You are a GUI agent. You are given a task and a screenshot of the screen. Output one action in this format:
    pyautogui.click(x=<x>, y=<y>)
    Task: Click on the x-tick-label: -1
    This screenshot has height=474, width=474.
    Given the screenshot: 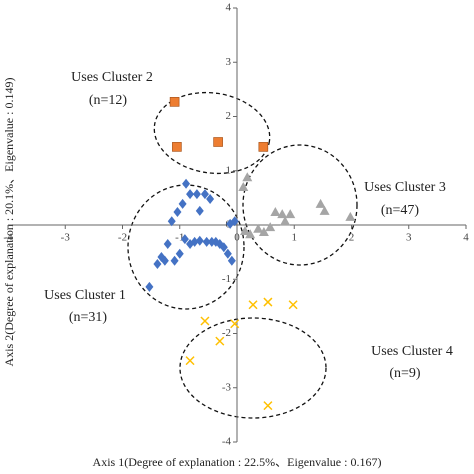 What is the action you would take?
    pyautogui.click(x=179, y=238)
    